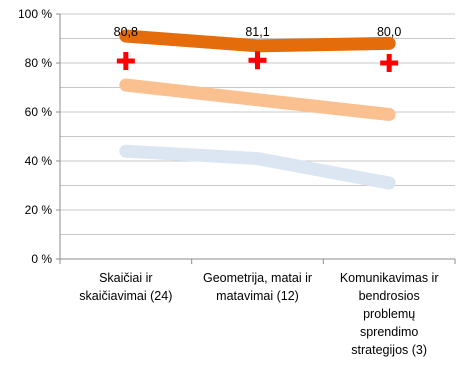 Image resolution: width=459 pixels, height=372 pixels. Describe the element at coordinates (389, 332) in the screenshot. I see `x-category-label-line: sprendimo` at that location.